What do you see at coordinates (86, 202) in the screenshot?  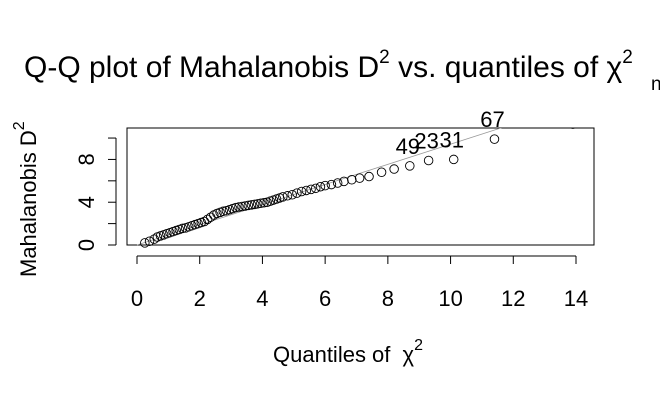 I see `y-tick-label: 4` at bounding box center [86, 202].